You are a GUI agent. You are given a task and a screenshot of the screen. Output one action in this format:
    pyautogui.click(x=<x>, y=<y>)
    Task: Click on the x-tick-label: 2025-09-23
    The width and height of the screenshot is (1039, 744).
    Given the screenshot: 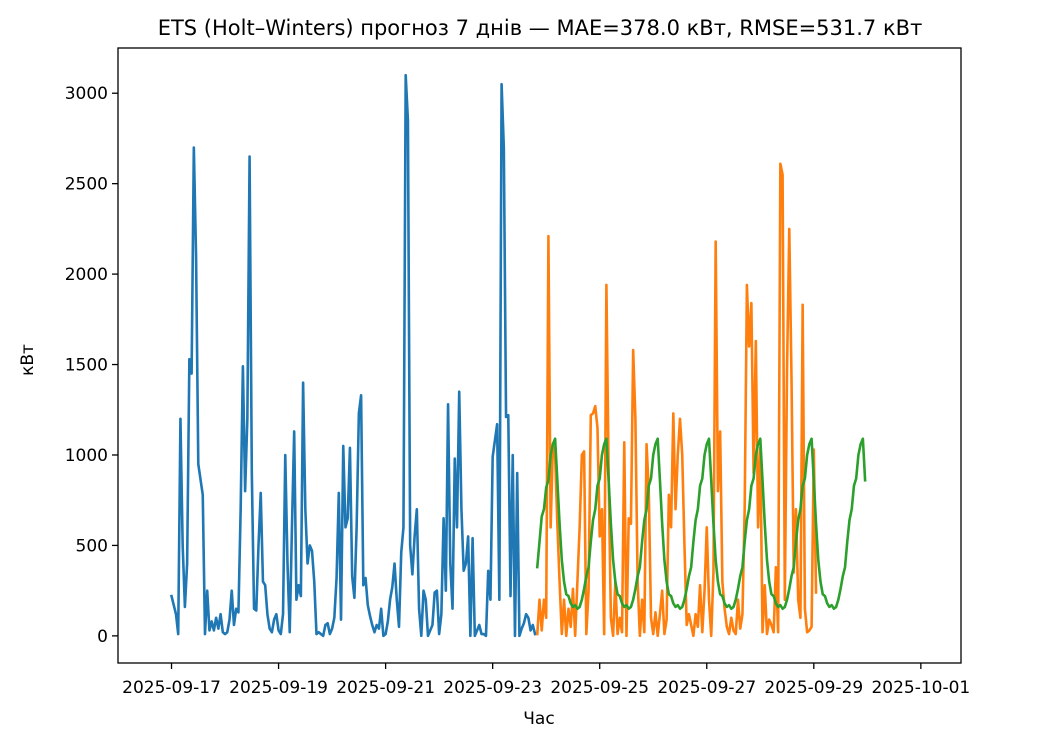 What is the action you would take?
    pyautogui.click(x=492, y=688)
    